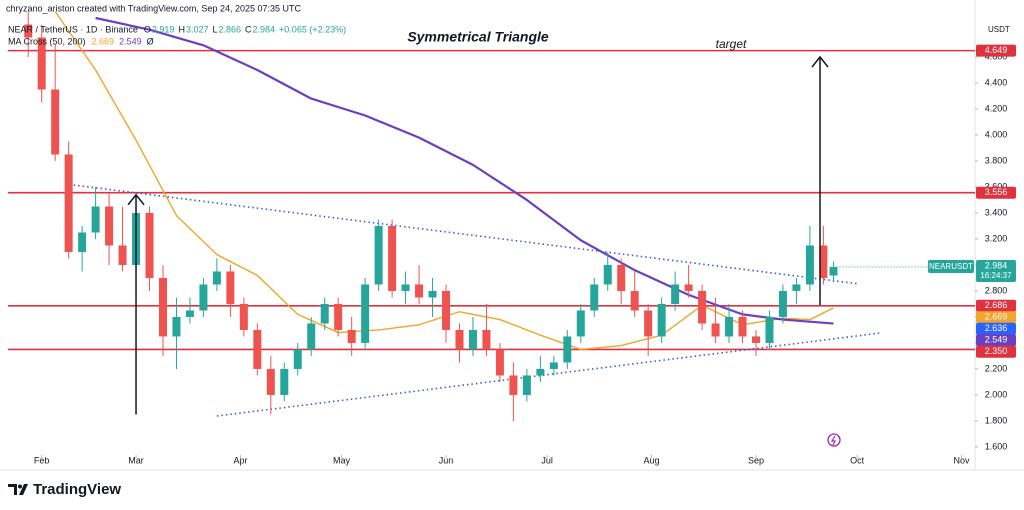 The image size is (1024, 510). I want to click on legend-text: 2.919, so click(163, 29).